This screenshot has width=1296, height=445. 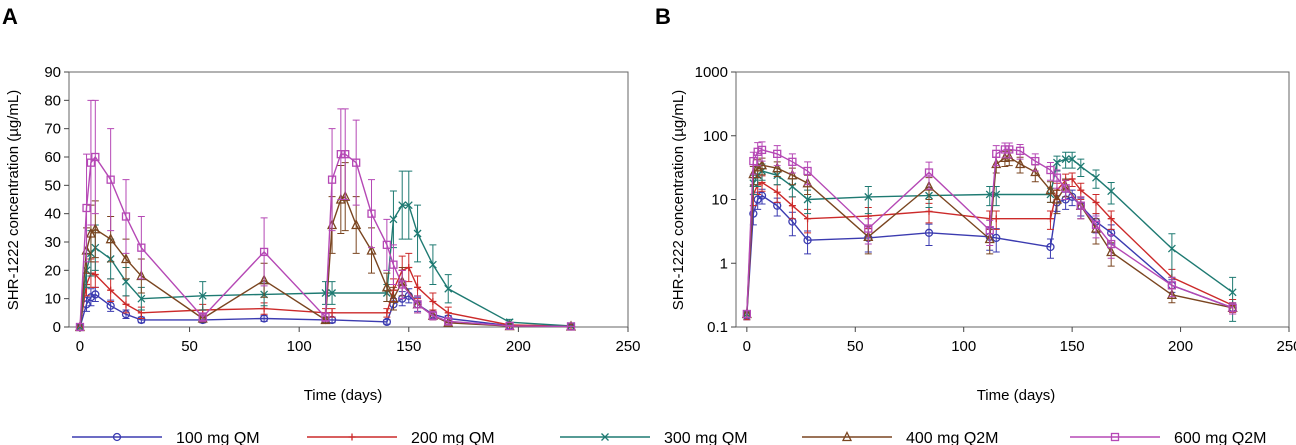 I want to click on legend-label-400mg-q2m: 400 mg Q2M, so click(x=952, y=437).